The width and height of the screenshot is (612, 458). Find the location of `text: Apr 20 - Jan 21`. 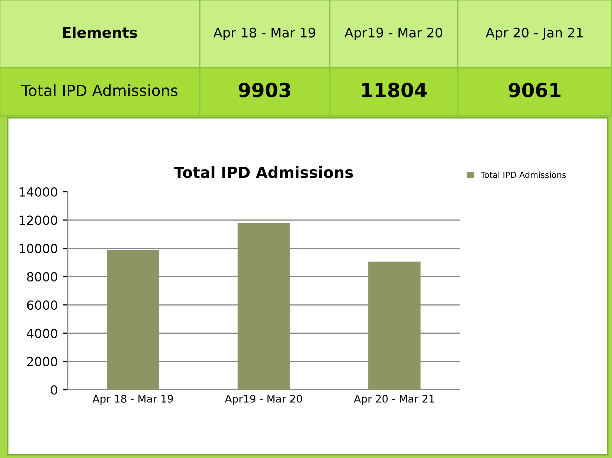

text: Apr 20 - Jan 21 is located at coordinates (534, 34).